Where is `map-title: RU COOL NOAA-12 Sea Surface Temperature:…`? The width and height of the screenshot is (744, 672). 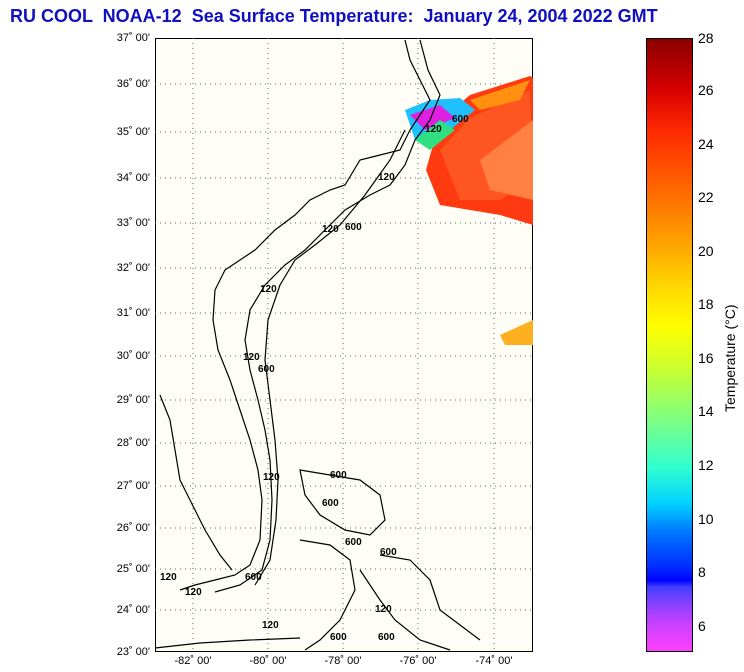 map-title: RU COOL NOAA-12 Sea Surface Temperature:… is located at coordinates (334, 16).